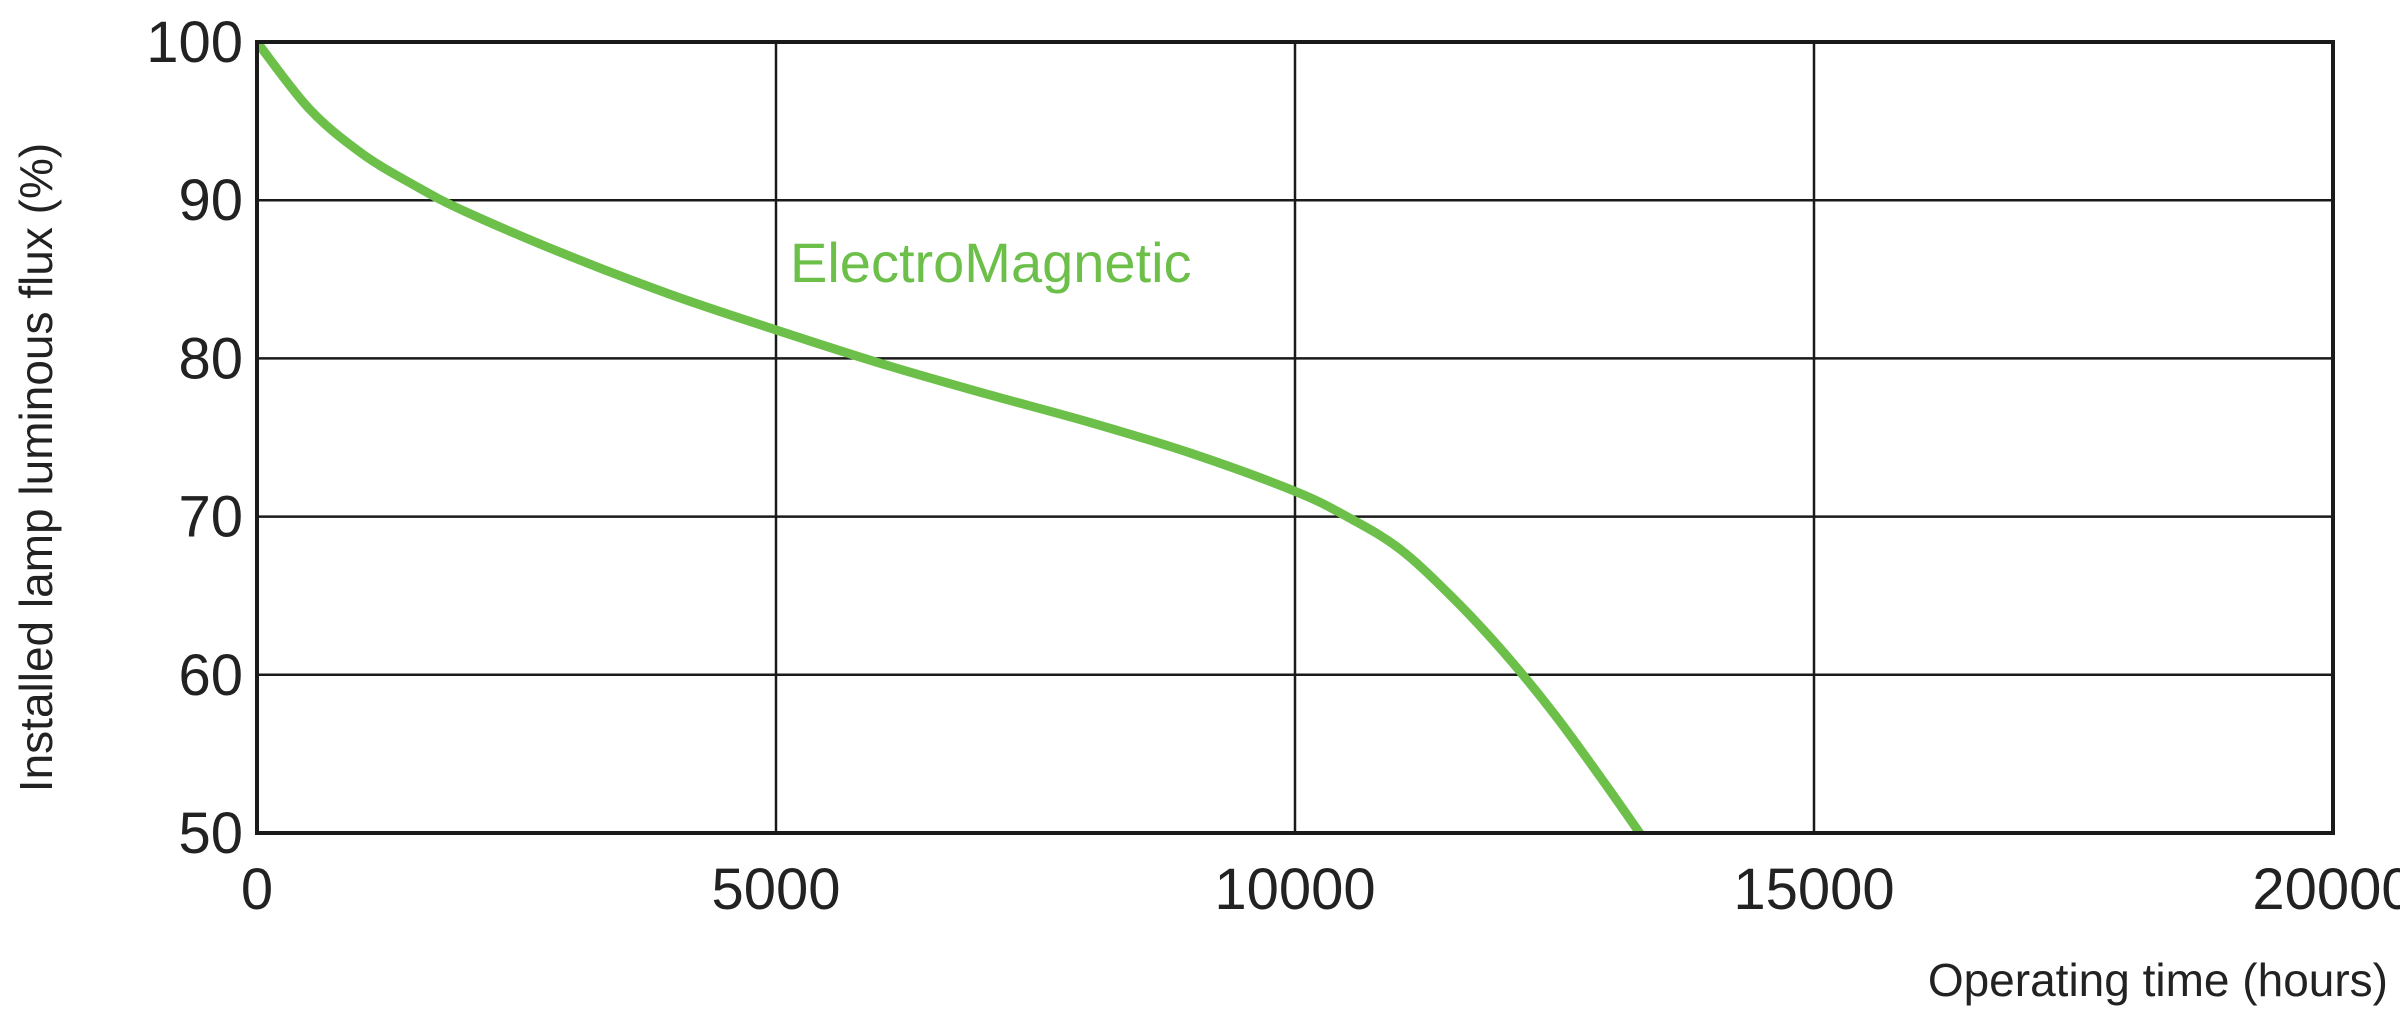 The width and height of the screenshot is (2400, 1032). I want to click on x-axis-label: Operating time (hours), so click(2158, 980).